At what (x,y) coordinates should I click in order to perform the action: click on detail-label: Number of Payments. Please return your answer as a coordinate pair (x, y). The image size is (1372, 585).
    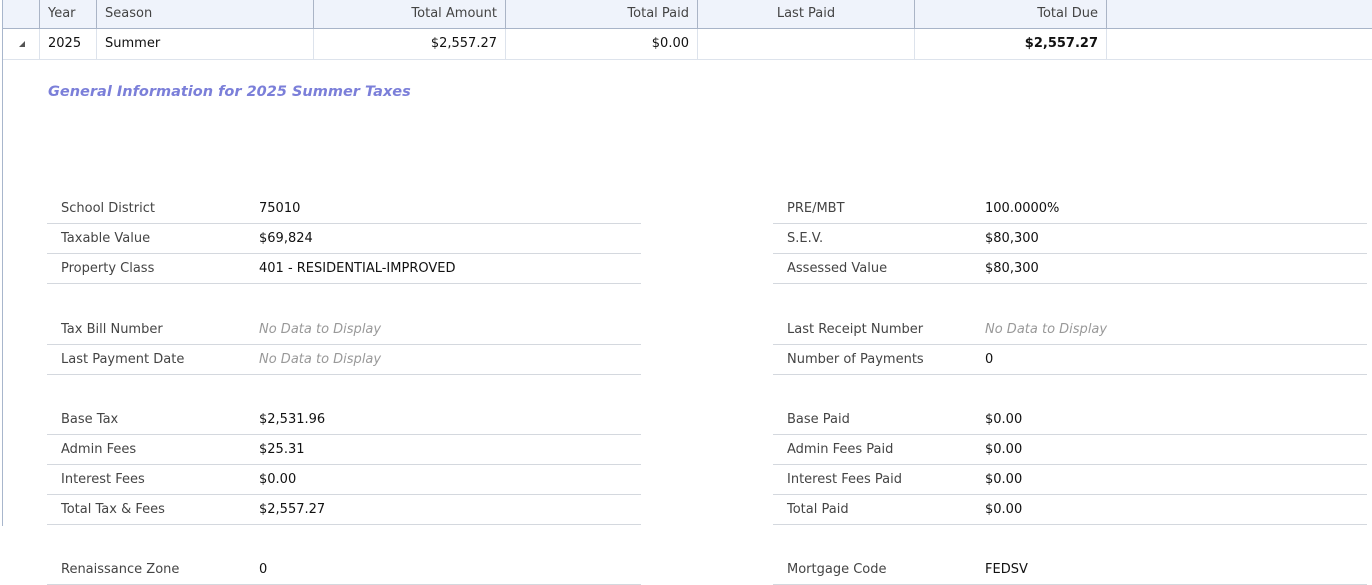
    Looking at the image, I should click on (855, 360).